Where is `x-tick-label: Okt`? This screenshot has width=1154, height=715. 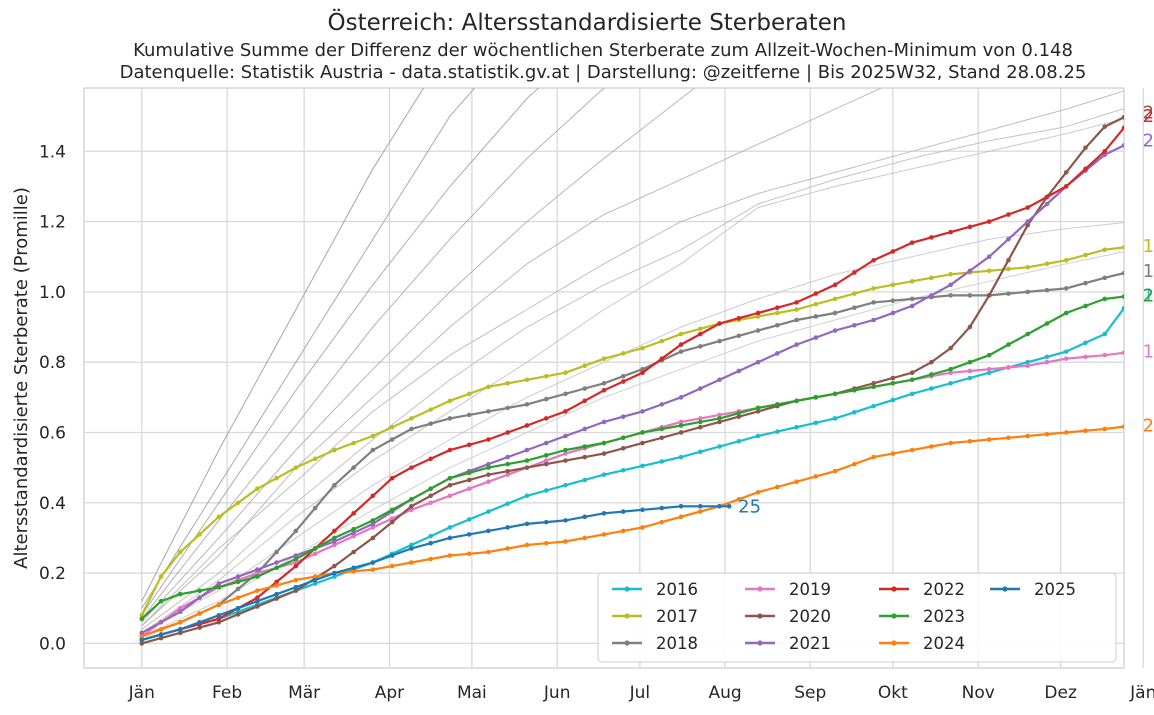 x-tick-label: Okt is located at coordinates (893, 693).